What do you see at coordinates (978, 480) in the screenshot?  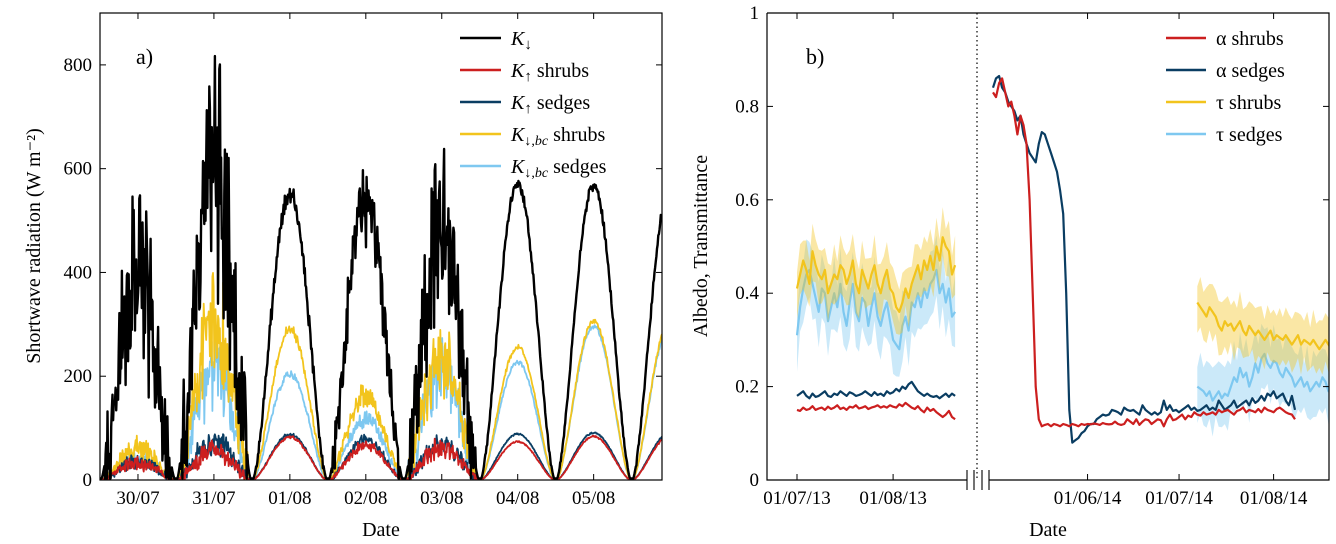 I see `panel-b-axis-break` at bounding box center [978, 480].